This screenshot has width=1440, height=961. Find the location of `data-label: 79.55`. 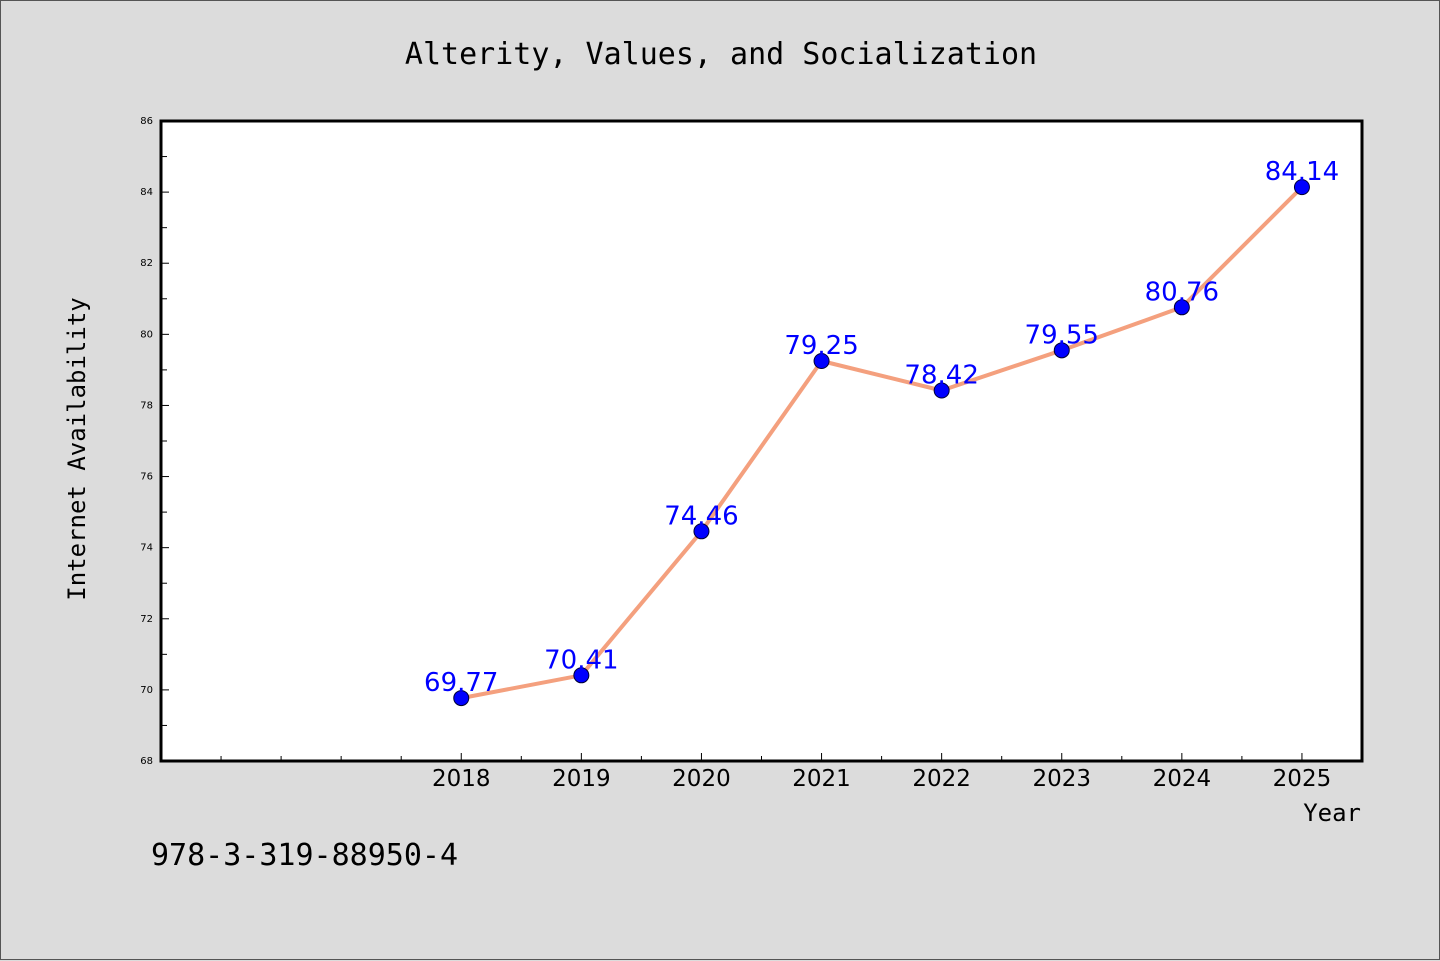

data-label: 79.55 is located at coordinates (1062, 335).